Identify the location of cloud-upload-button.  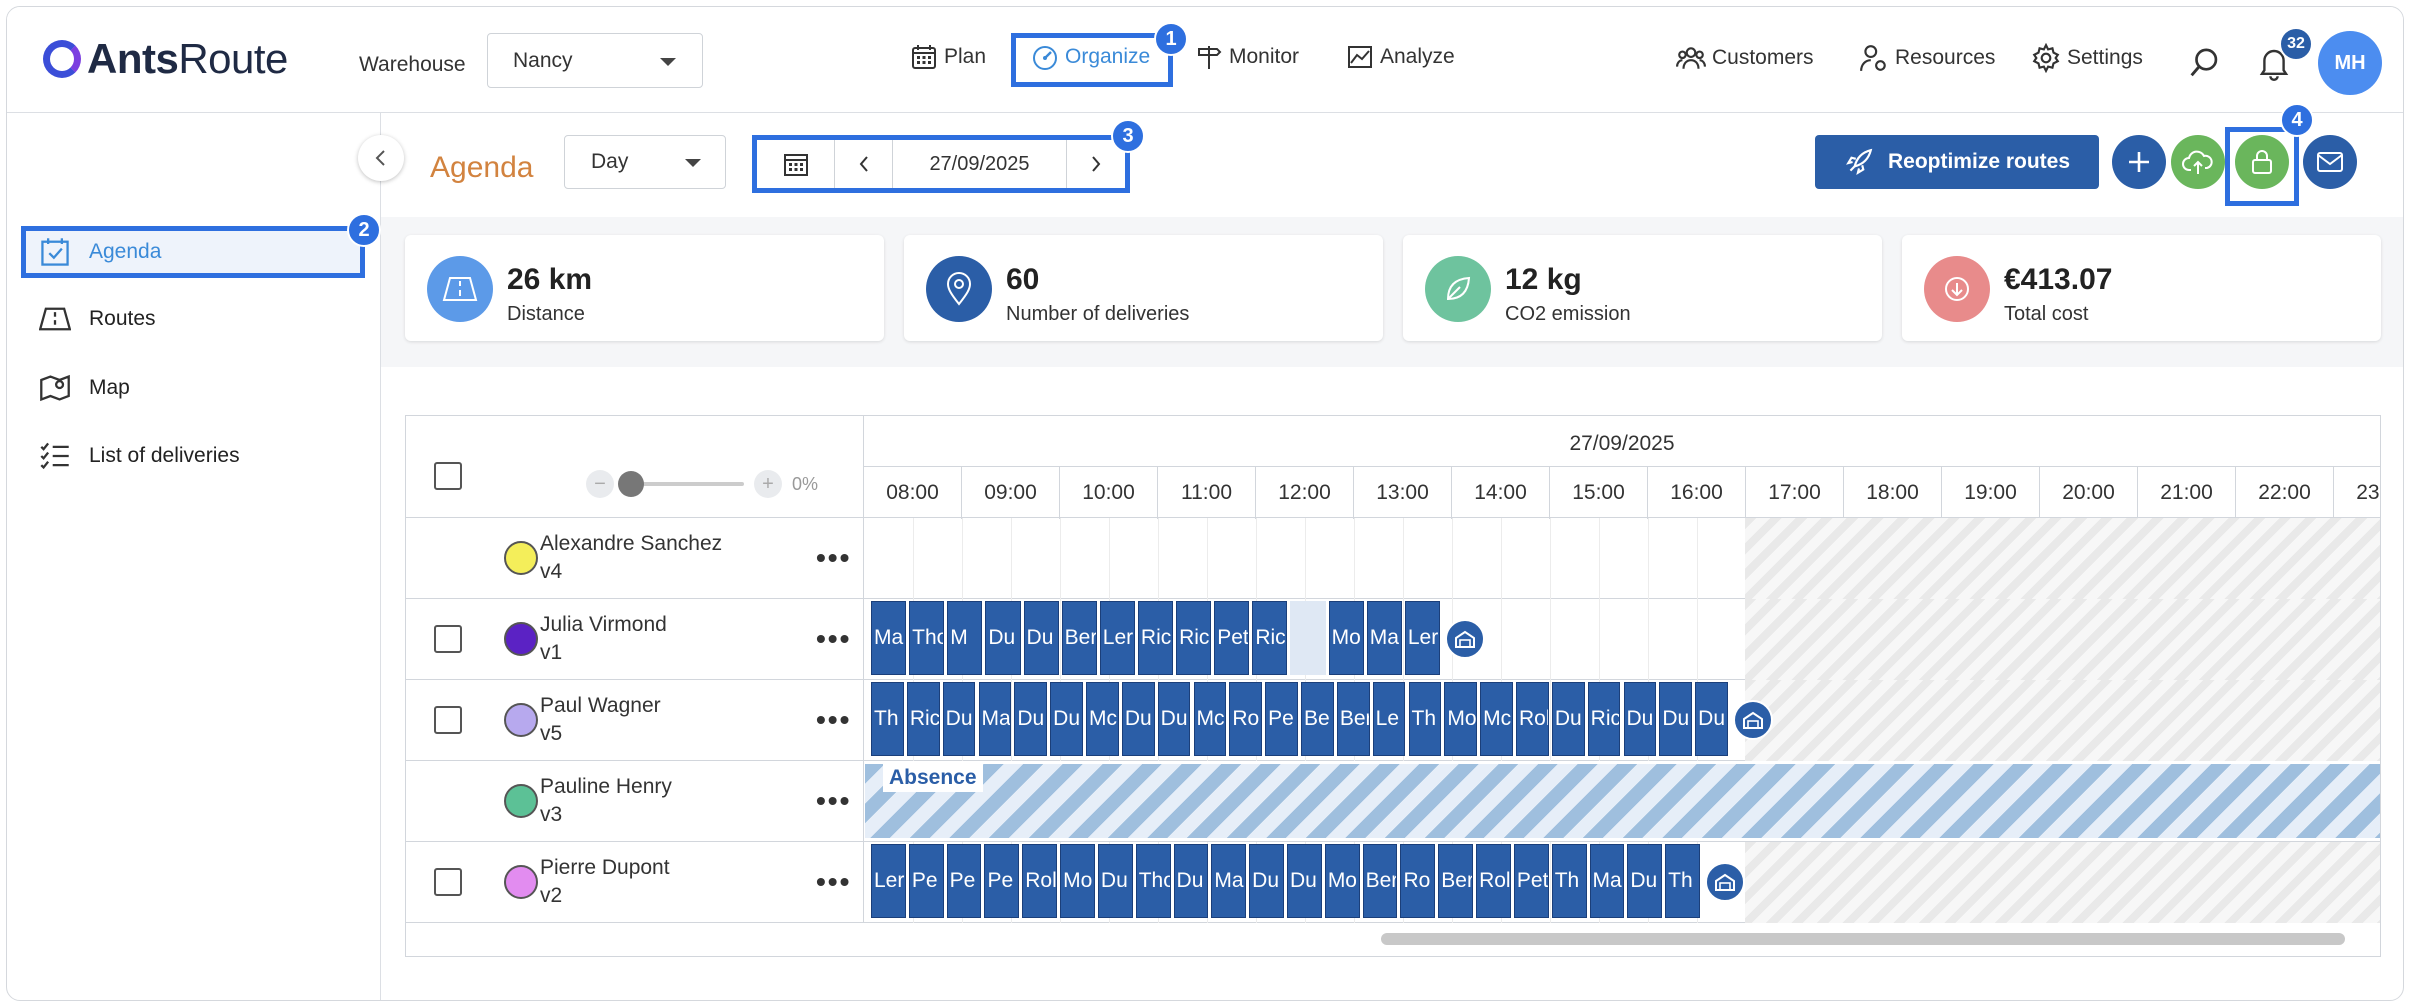
(2198, 162).